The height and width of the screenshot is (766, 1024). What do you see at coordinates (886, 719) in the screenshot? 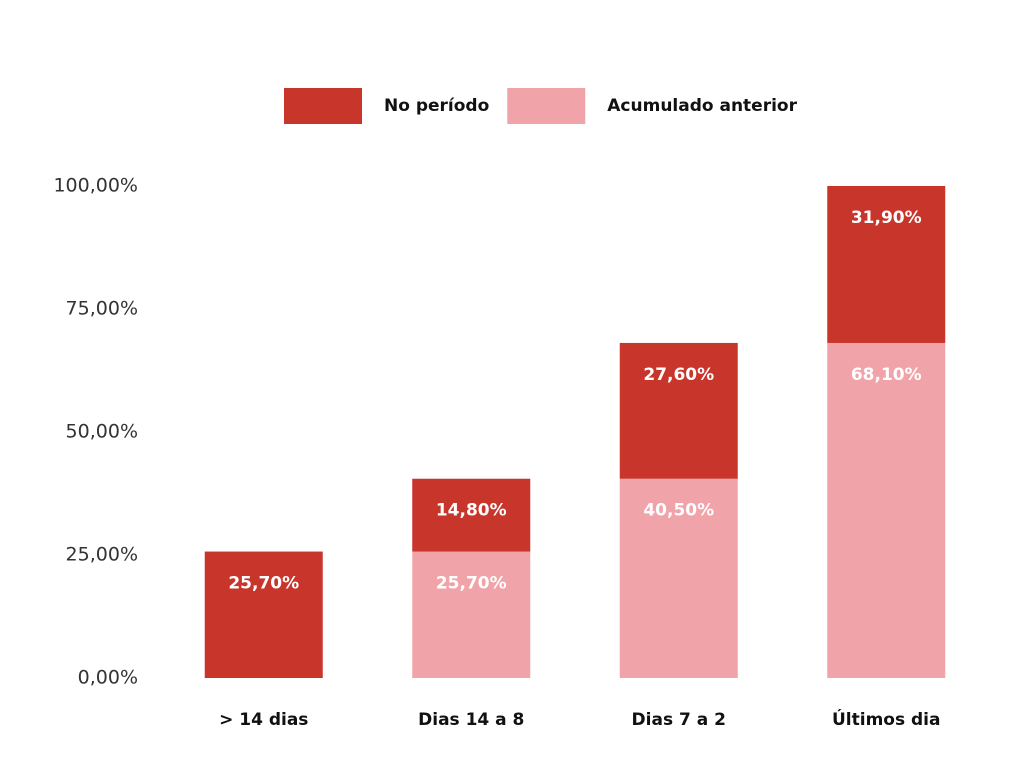
I see `x-tick-label: Últimos dia` at bounding box center [886, 719].